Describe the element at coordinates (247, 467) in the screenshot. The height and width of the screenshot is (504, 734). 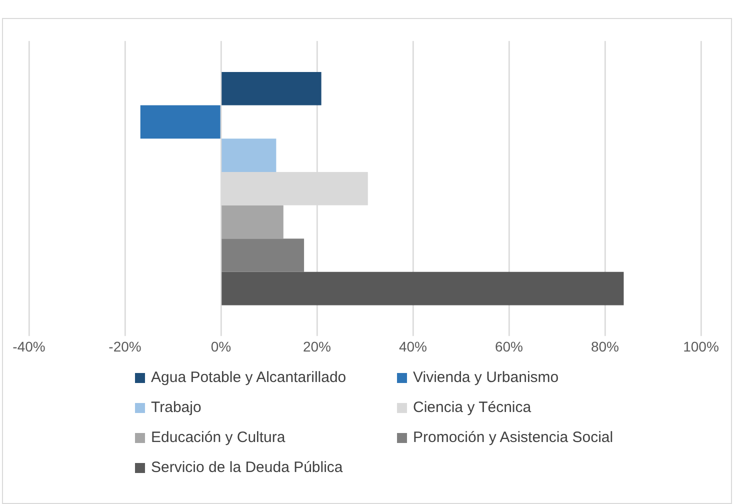
I see `legend-label: Servicio de la Deuda Pública` at that location.